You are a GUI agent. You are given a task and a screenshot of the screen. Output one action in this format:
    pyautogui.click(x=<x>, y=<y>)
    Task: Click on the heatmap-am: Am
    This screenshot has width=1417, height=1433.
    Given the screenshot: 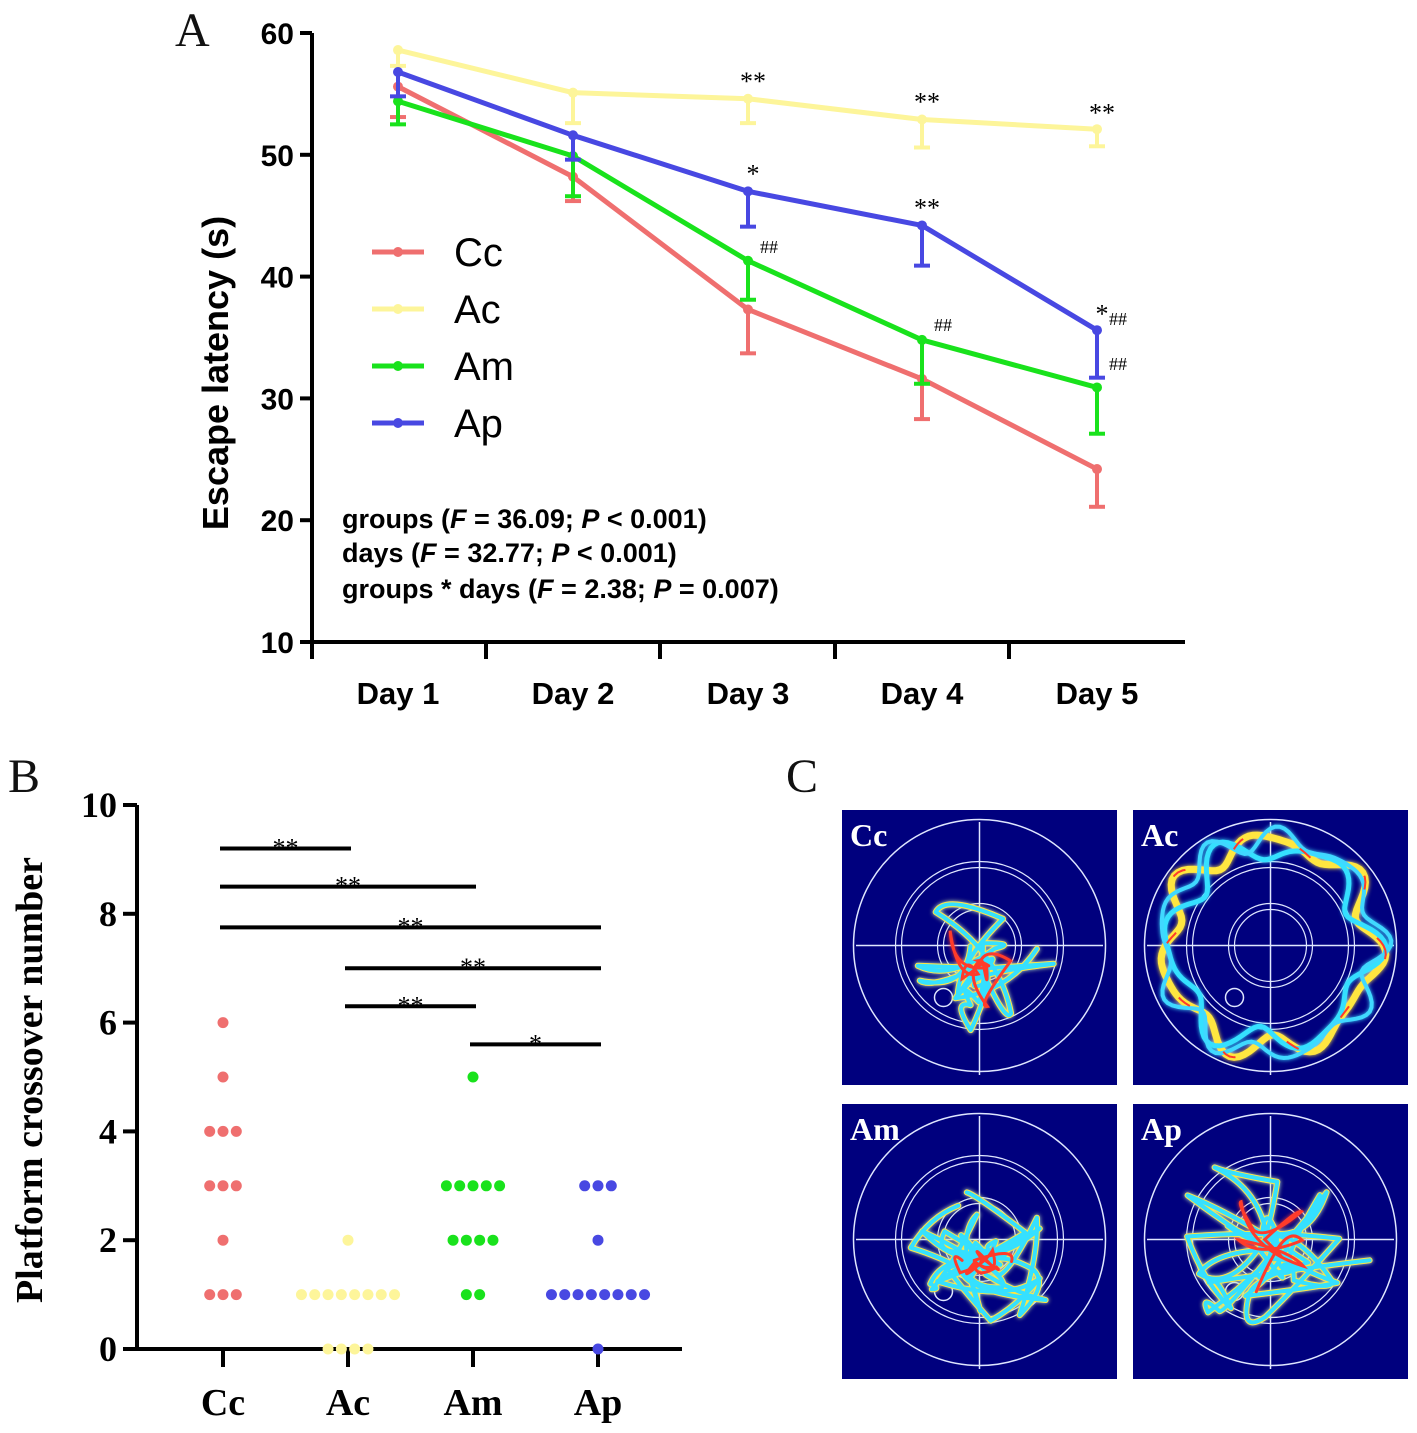 What is the action you would take?
    pyautogui.click(x=979, y=1241)
    